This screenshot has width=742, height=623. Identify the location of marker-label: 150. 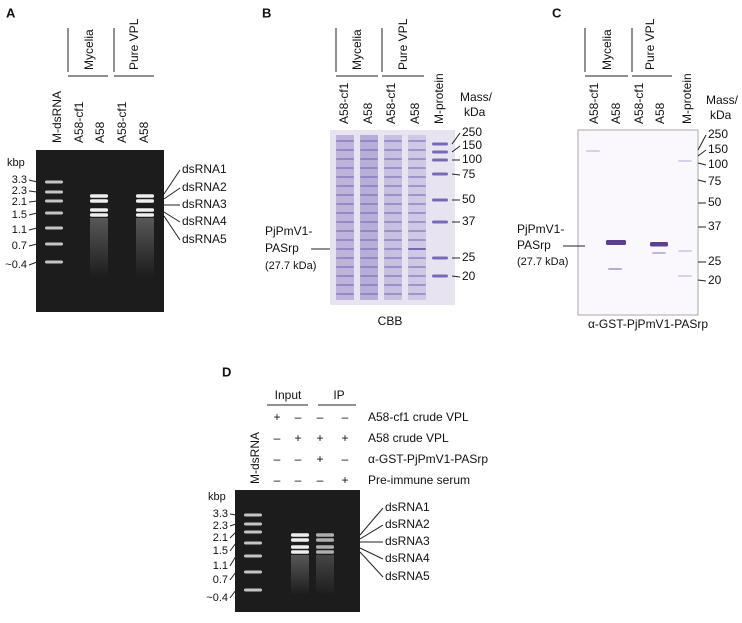
(718, 149).